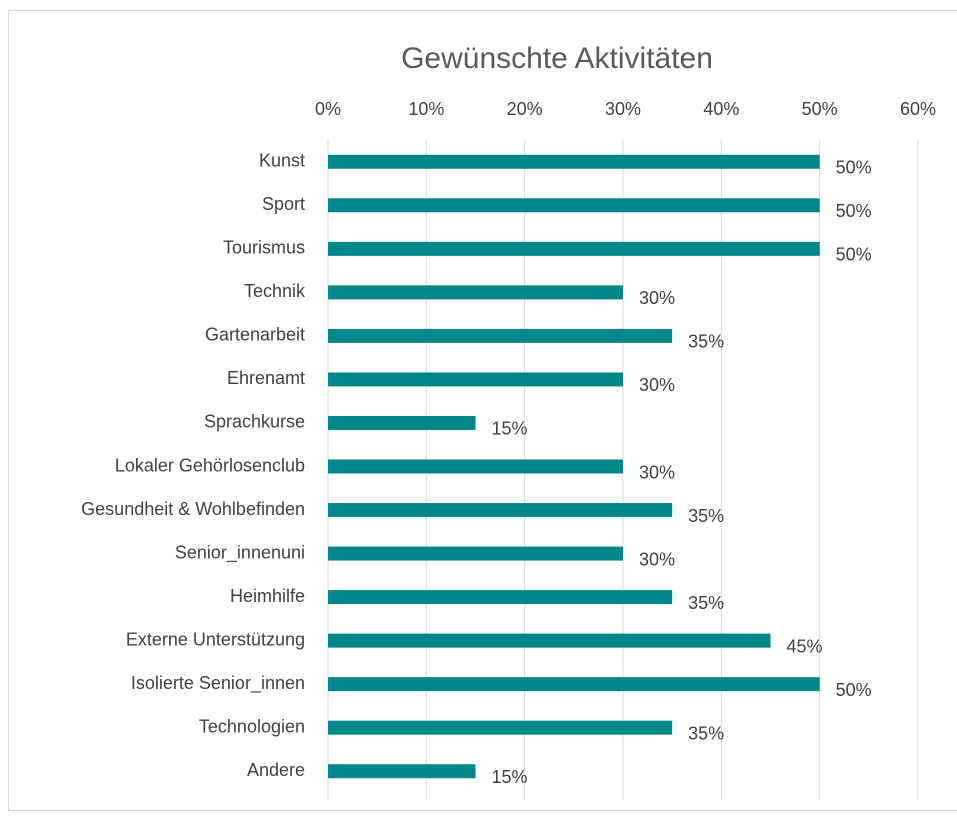 This screenshot has height=816, width=957. Describe the element at coordinates (805, 646) in the screenshot. I see `value-label: 45%` at that location.